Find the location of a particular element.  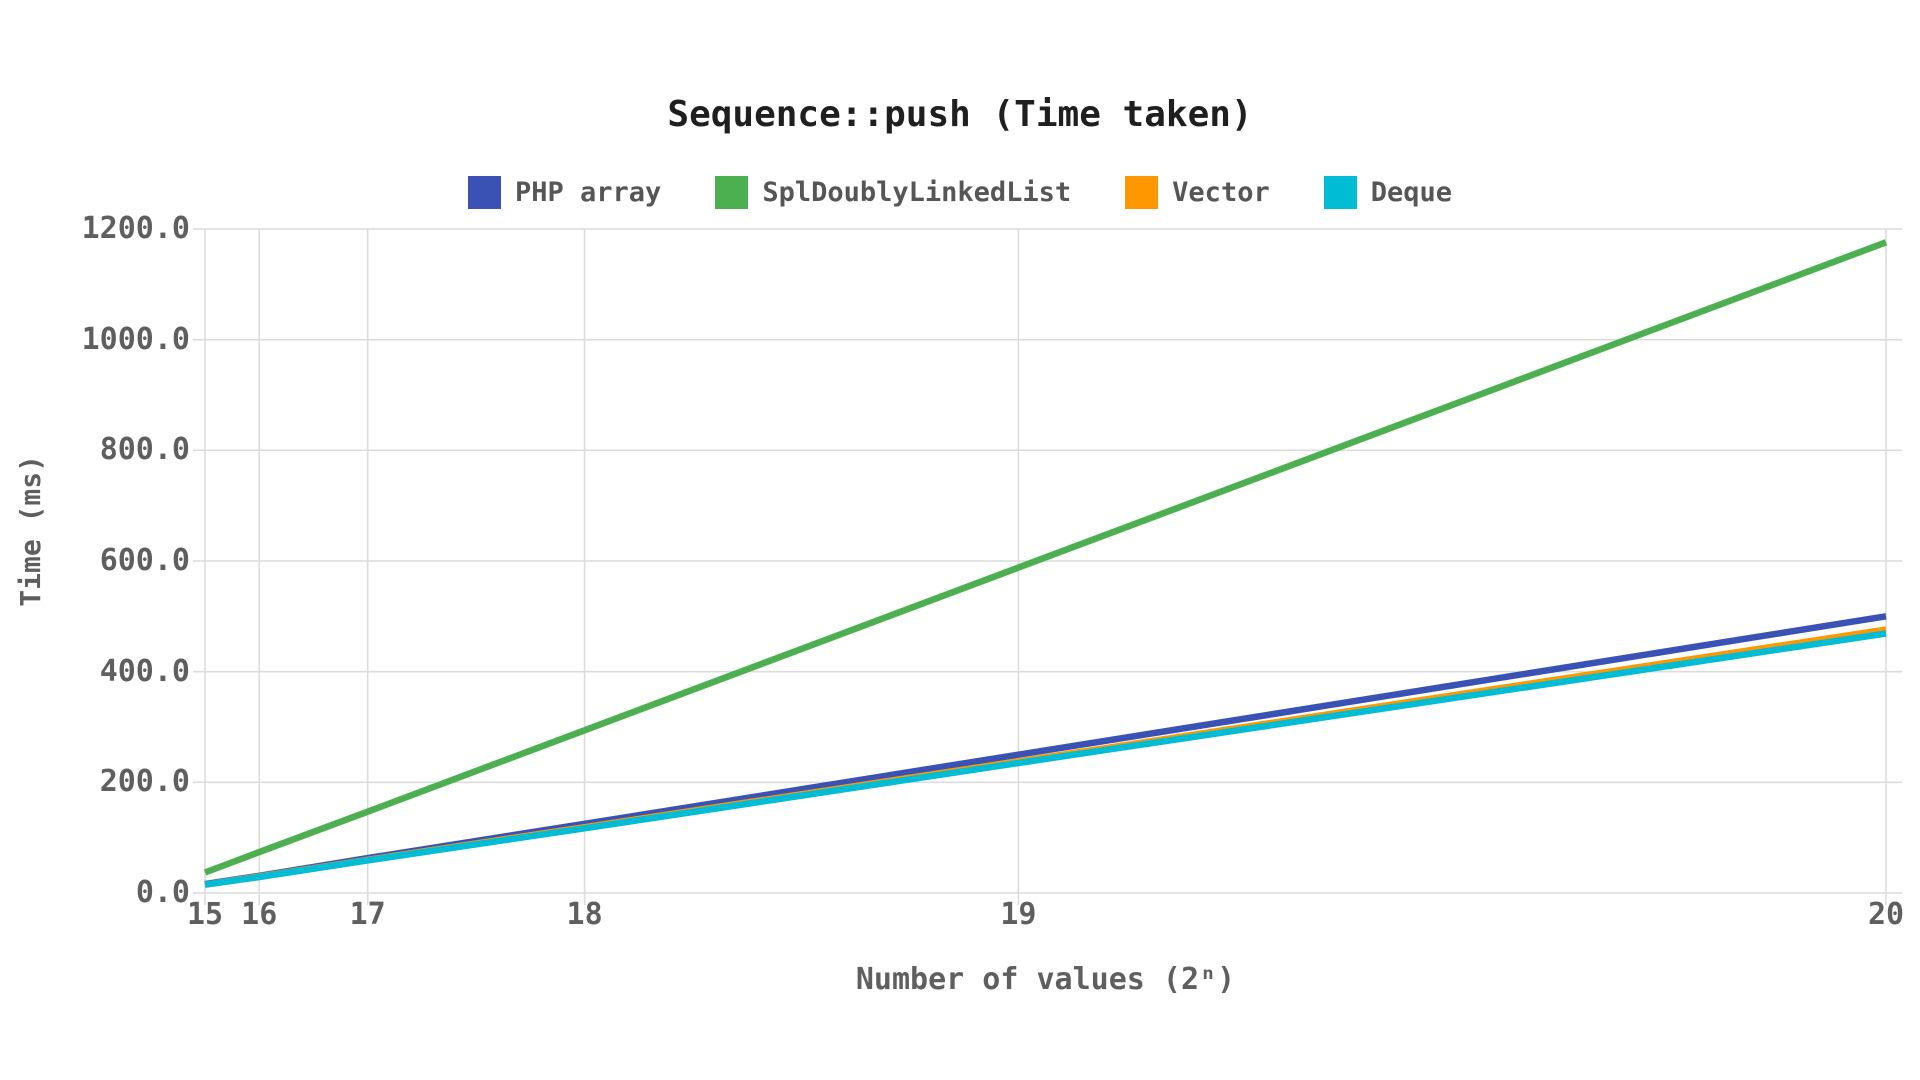

x-tick-label: 16 is located at coordinates (259, 914).